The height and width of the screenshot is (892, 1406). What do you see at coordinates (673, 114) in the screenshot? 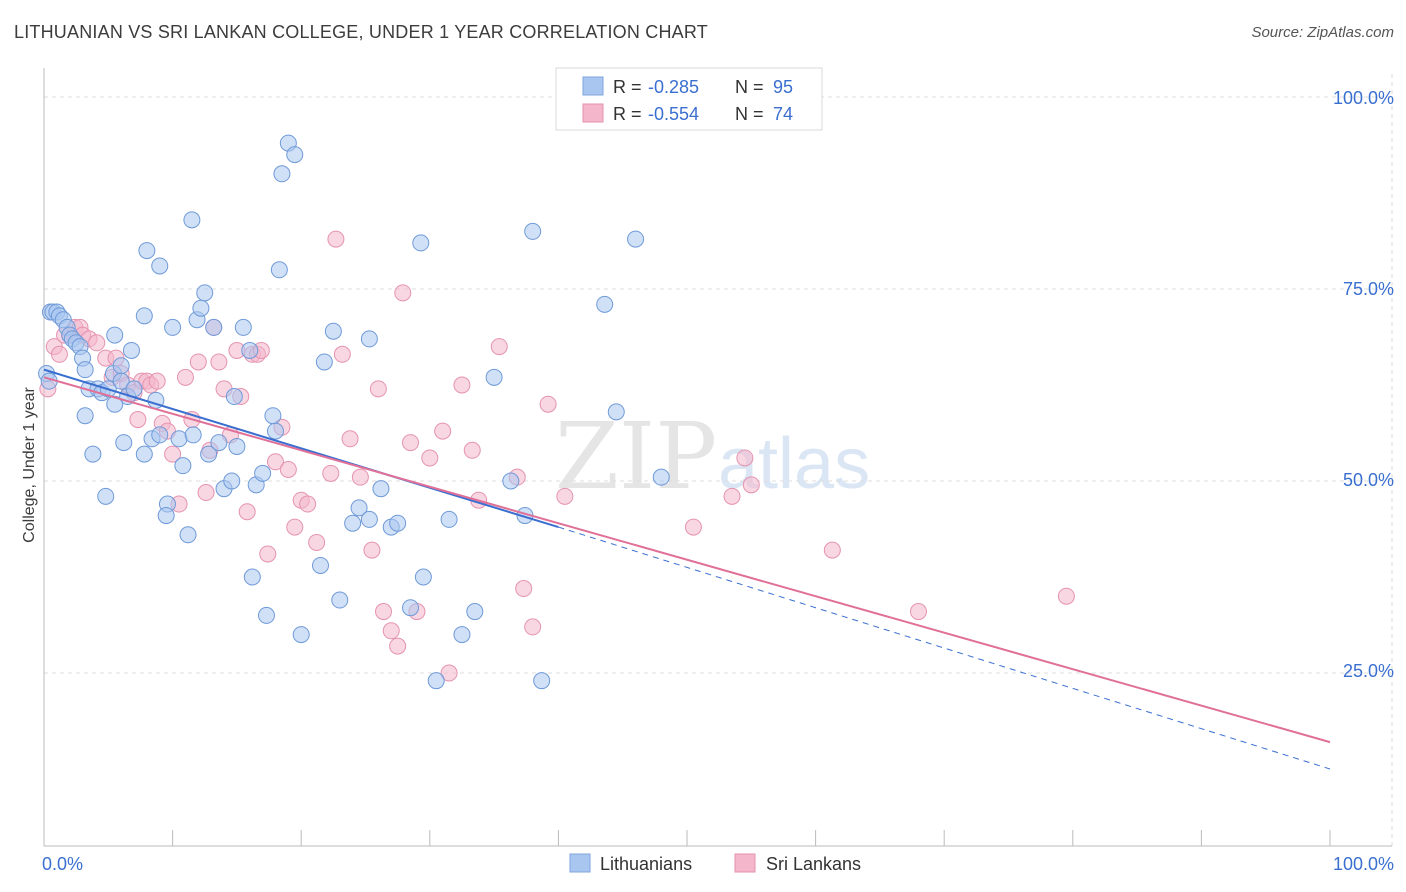
I see `stats-r-value-2: -0.554` at bounding box center [673, 114].